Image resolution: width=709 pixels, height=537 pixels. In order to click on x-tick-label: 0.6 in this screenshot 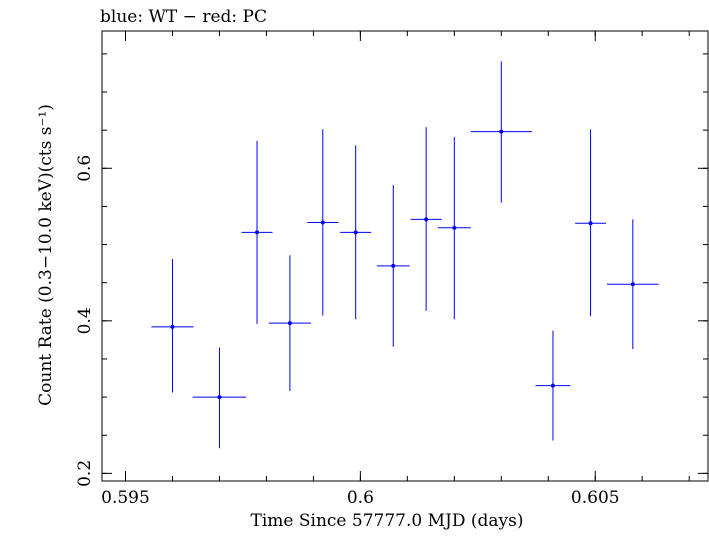, I will do `click(360, 498)`.